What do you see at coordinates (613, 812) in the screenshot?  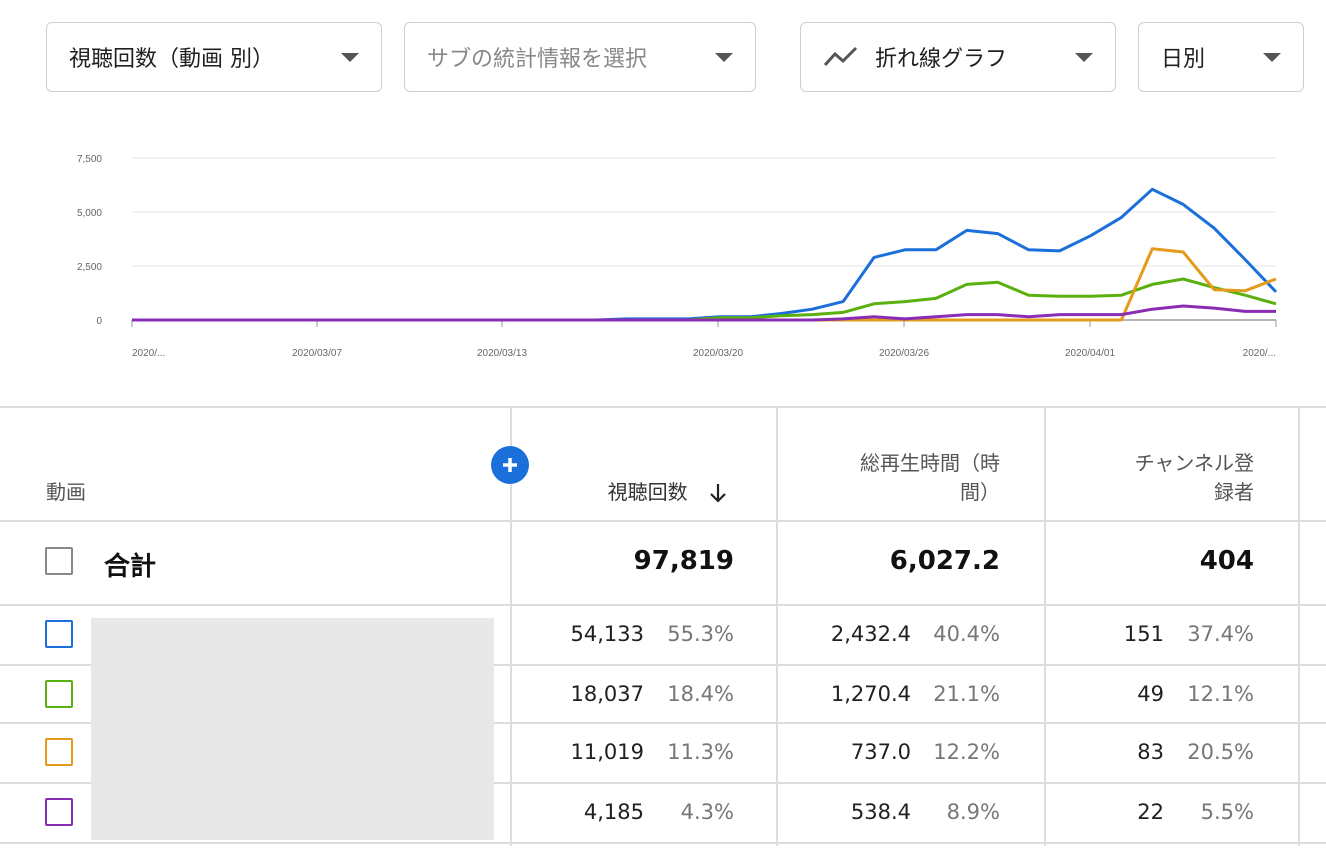 I see `row-views: 4,185` at bounding box center [613, 812].